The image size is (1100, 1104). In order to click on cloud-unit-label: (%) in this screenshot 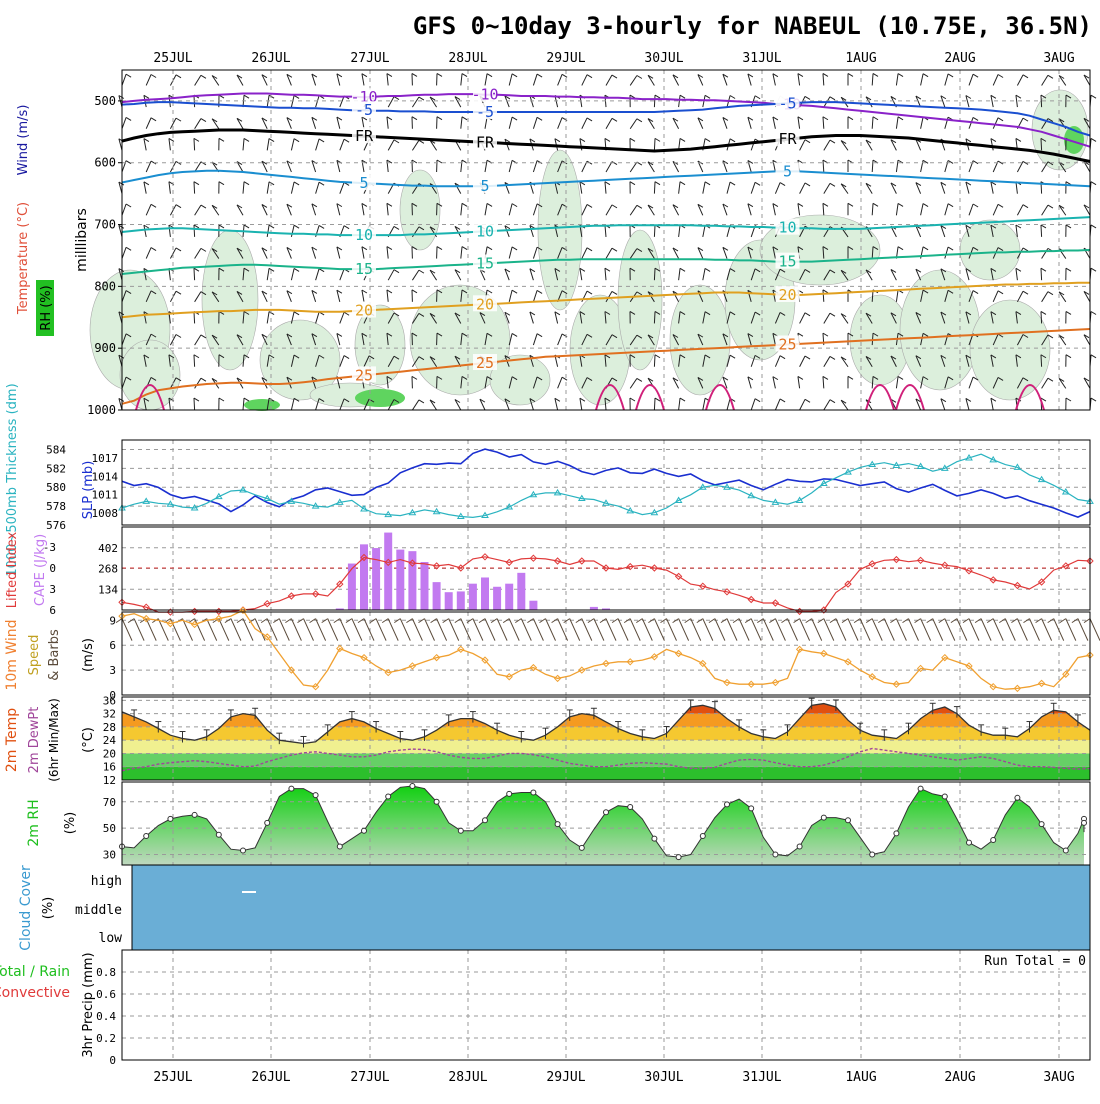, I will do `click(48, 908)`.